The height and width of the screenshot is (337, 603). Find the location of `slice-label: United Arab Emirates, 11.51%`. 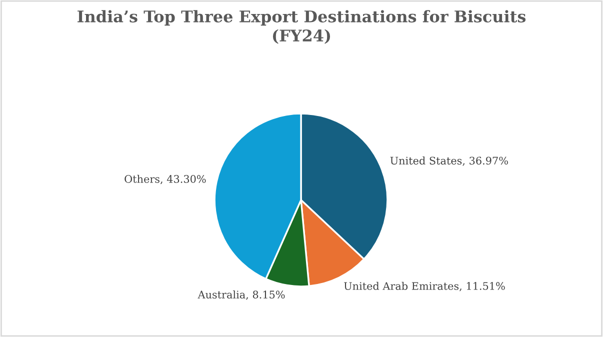

slice-label: United Arab Emirates, 11.51% is located at coordinates (424, 287).